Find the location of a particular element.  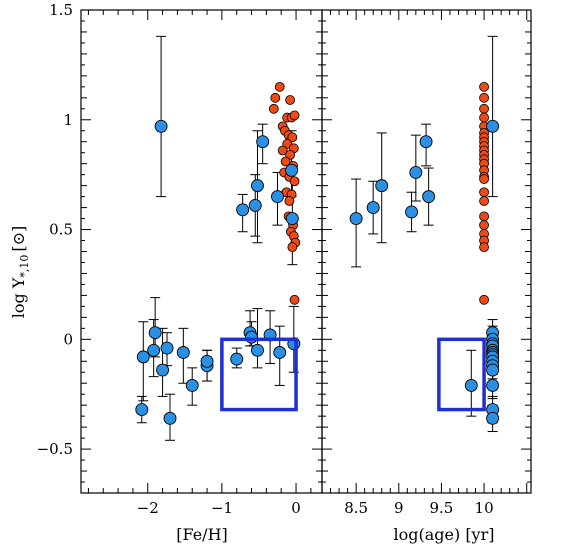

y-axis-title-unit: [⊙] is located at coordinates (18, 239).